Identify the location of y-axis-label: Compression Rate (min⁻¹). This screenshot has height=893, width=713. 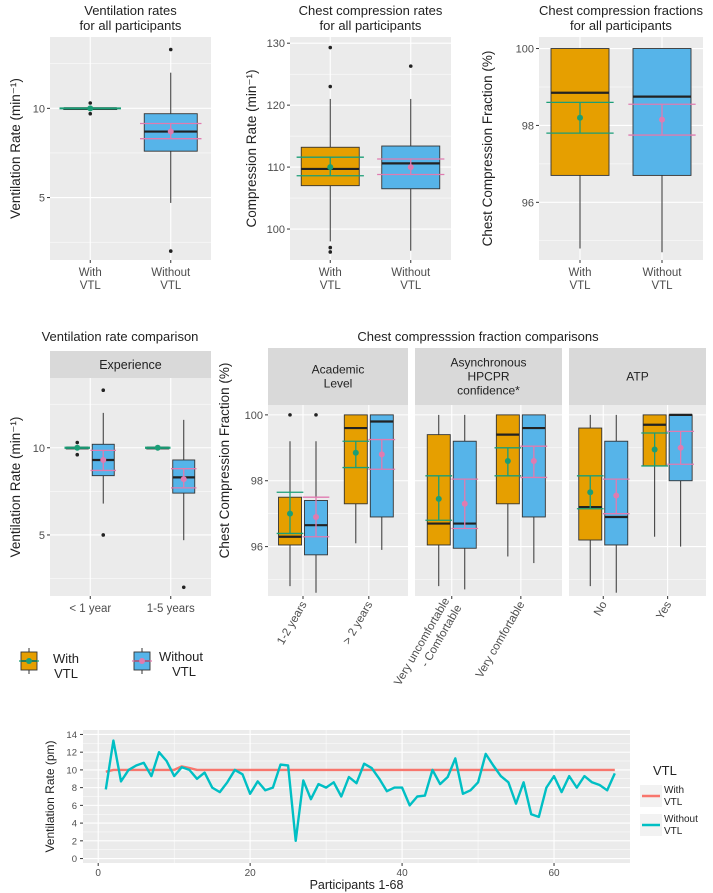
(251, 149).